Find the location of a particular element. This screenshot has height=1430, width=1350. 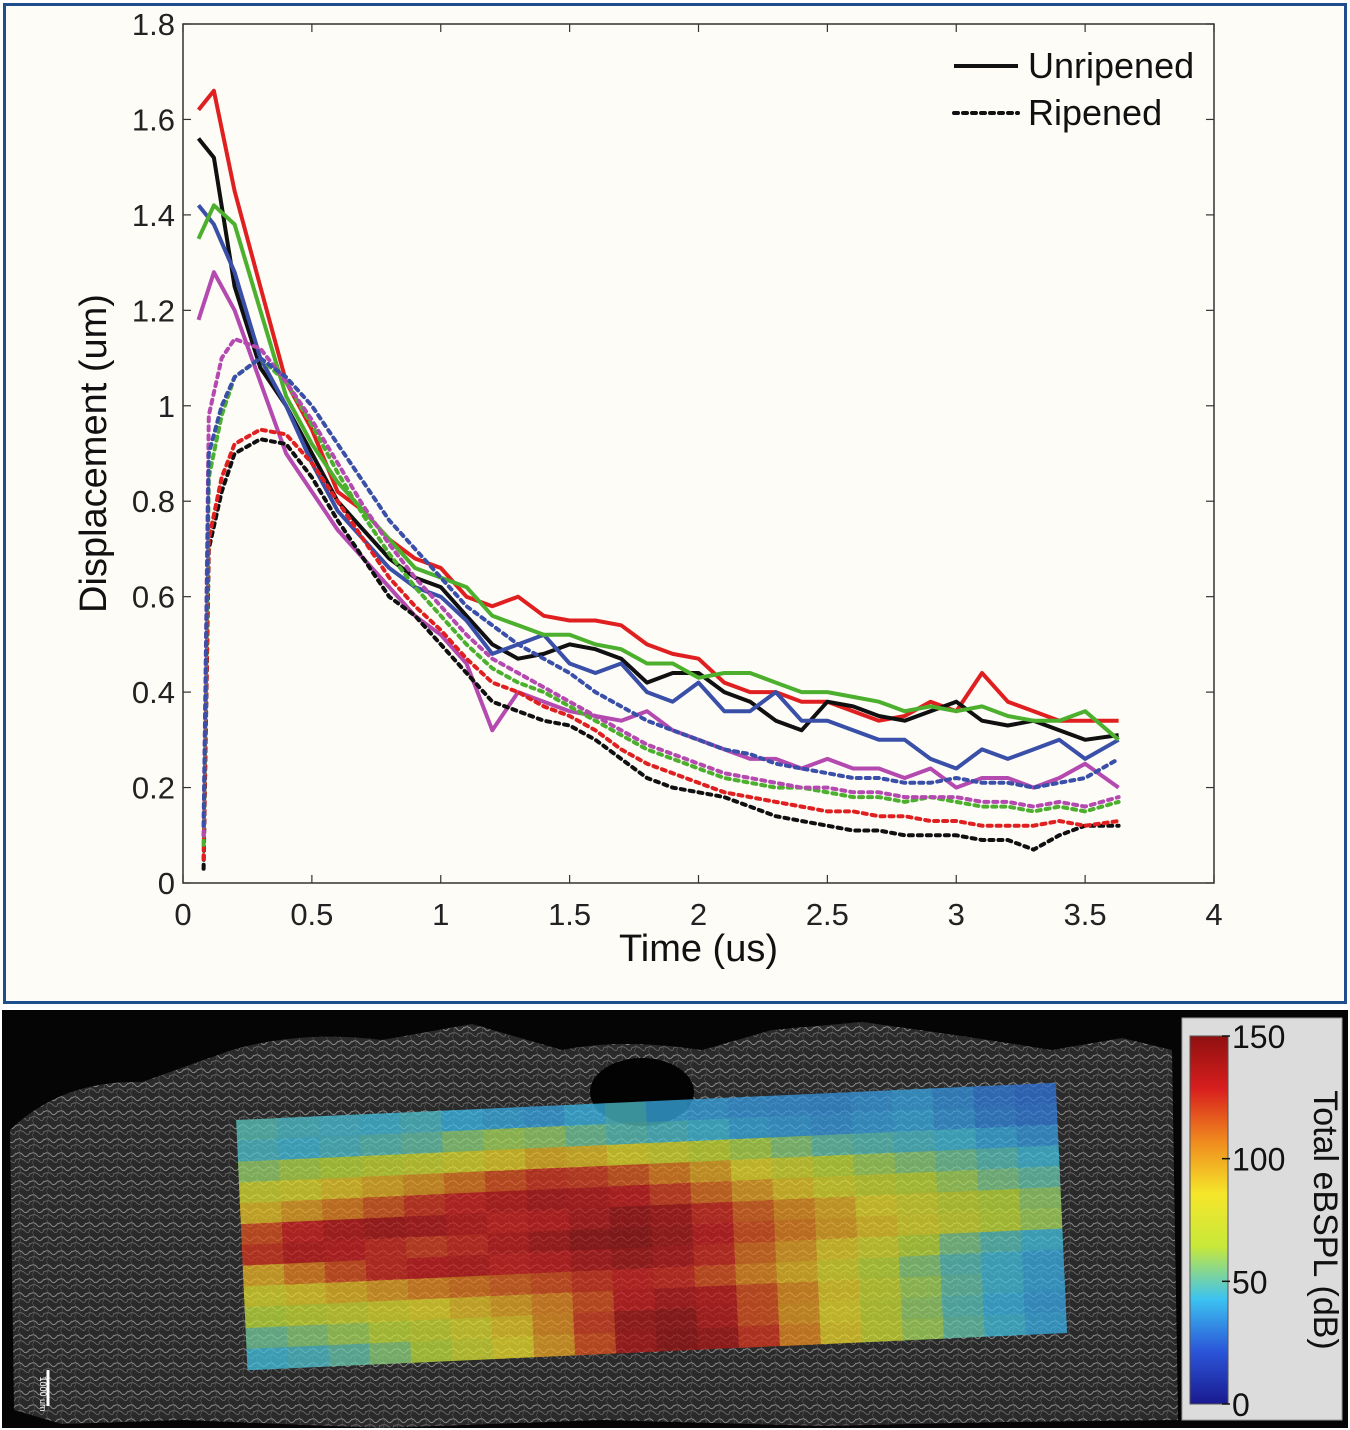

y-tick-label: 0.4 is located at coordinates (153, 692).